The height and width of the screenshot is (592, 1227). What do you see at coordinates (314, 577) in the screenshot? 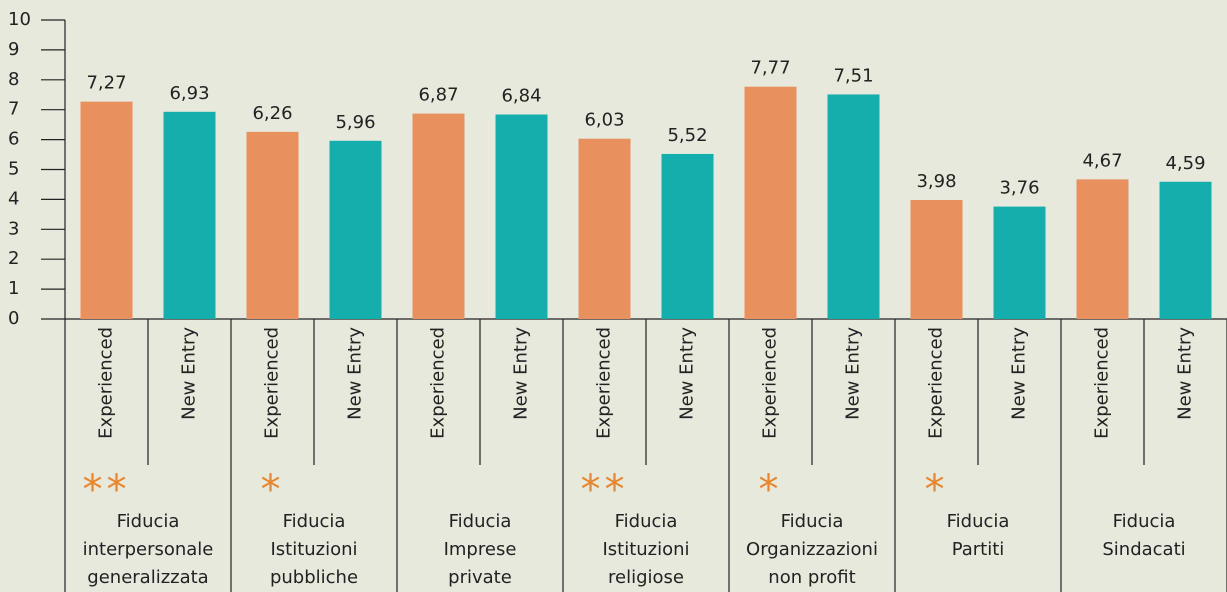
I see `group-label: pubbliche` at bounding box center [314, 577].